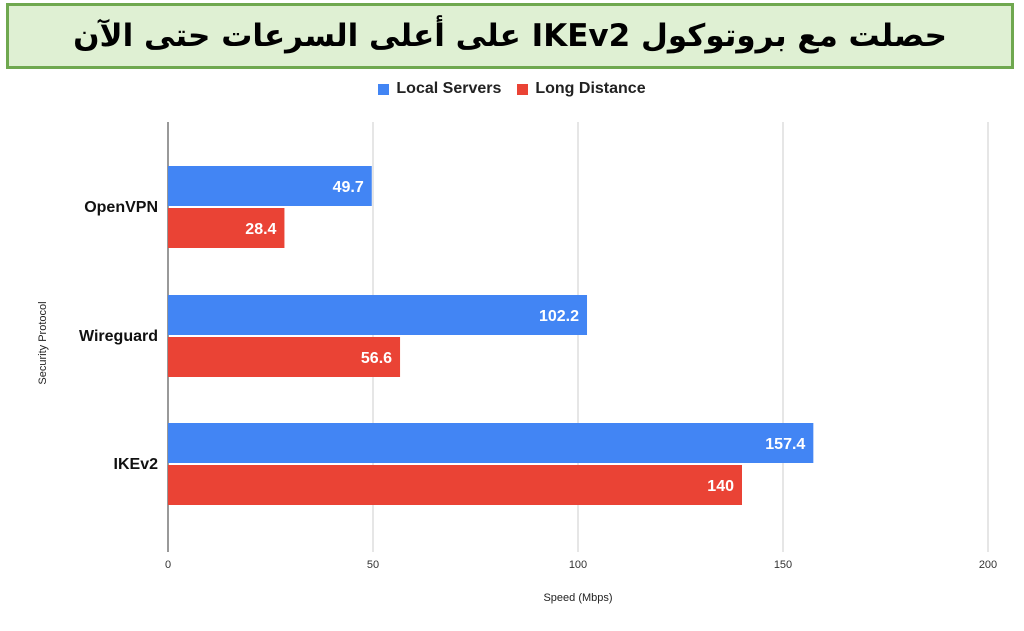  I want to click on bar-openvpn-long-distance, so click(226, 228).